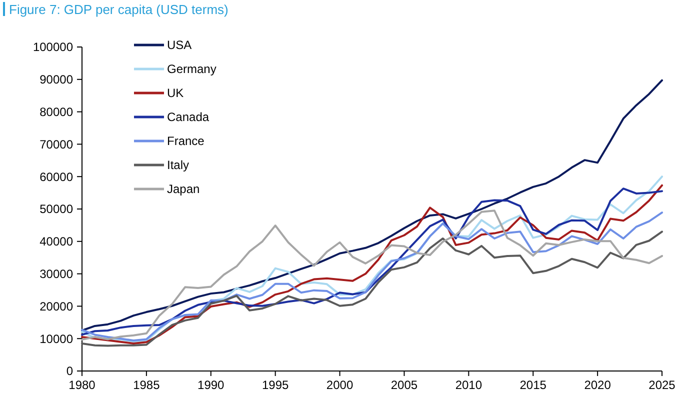 This screenshot has width=700, height=394. I want to click on y-tick-label: 60000, so click(57, 177).